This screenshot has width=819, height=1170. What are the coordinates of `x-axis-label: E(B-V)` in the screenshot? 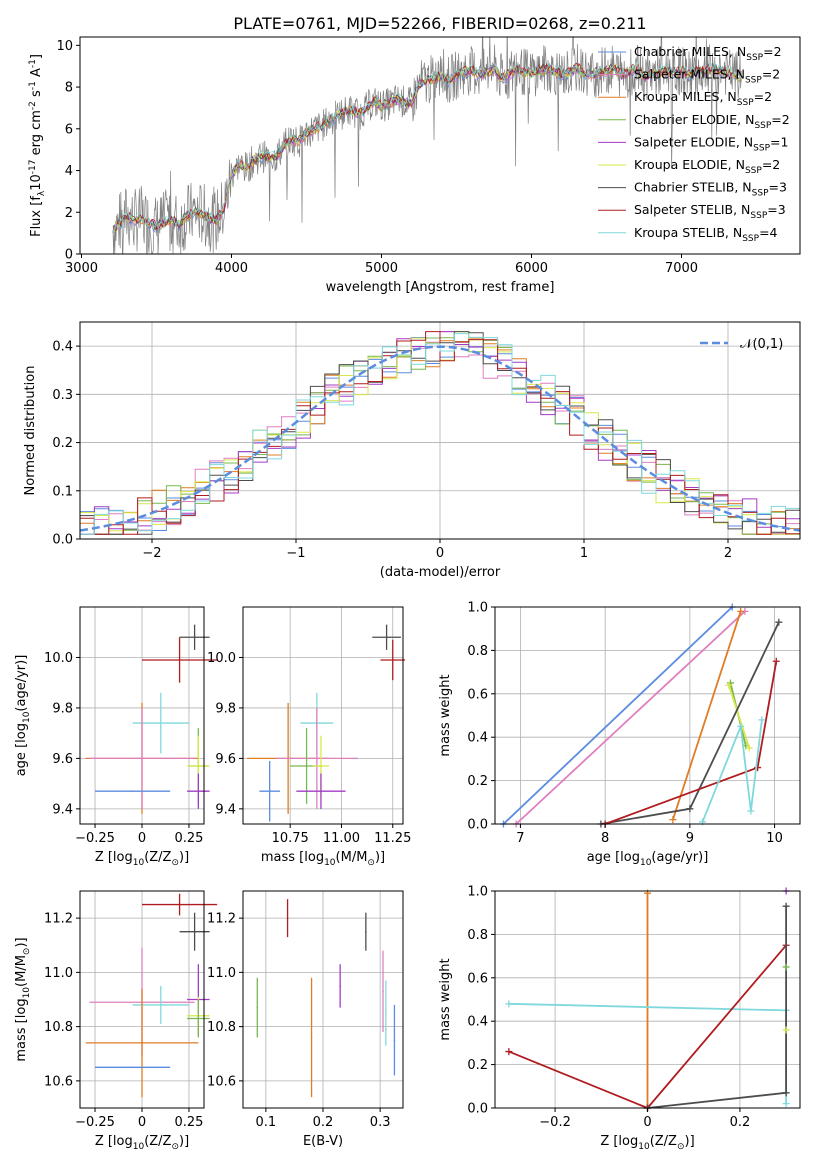 It's located at (323, 1141).